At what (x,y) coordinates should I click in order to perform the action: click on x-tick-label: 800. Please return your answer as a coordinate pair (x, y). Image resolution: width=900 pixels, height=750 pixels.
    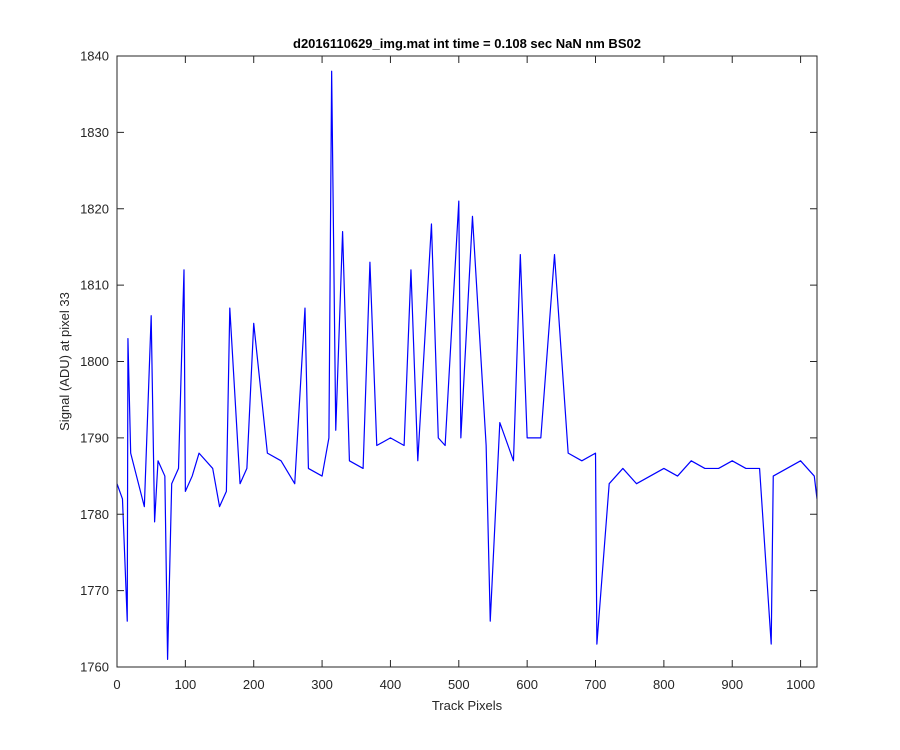
    Looking at the image, I should click on (664, 684).